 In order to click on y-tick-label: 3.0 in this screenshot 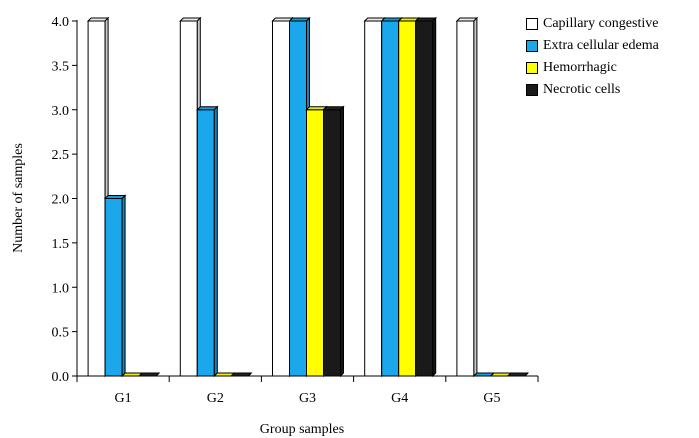, I will do `click(61, 111)`.